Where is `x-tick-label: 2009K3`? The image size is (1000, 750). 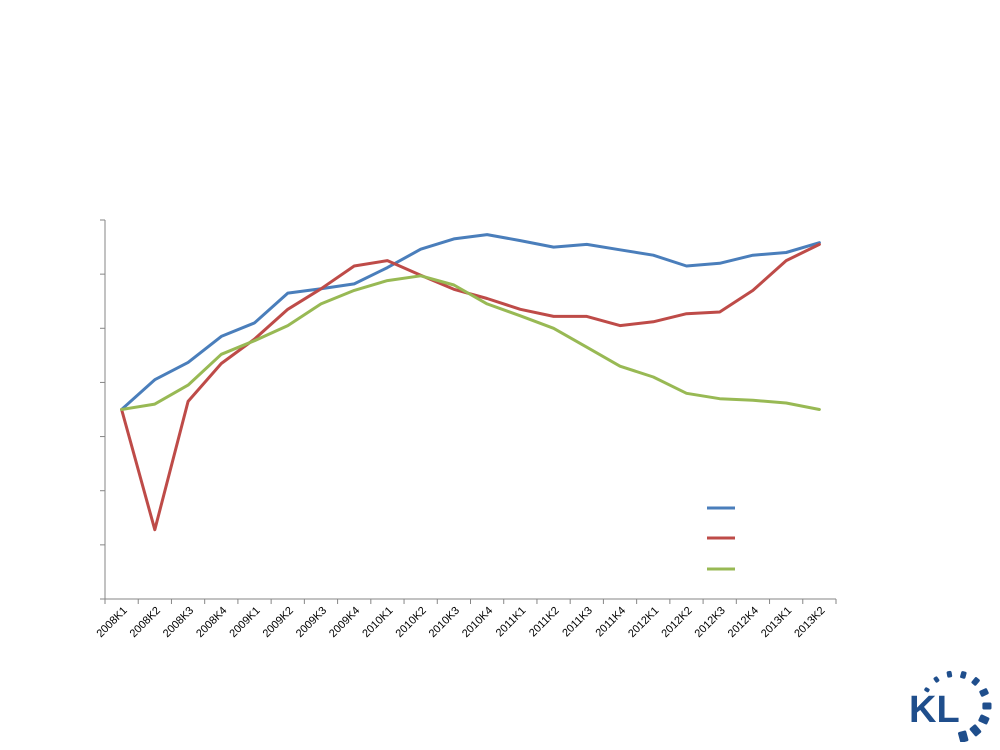
x-tick-label: 2009K3 is located at coordinates (311, 622).